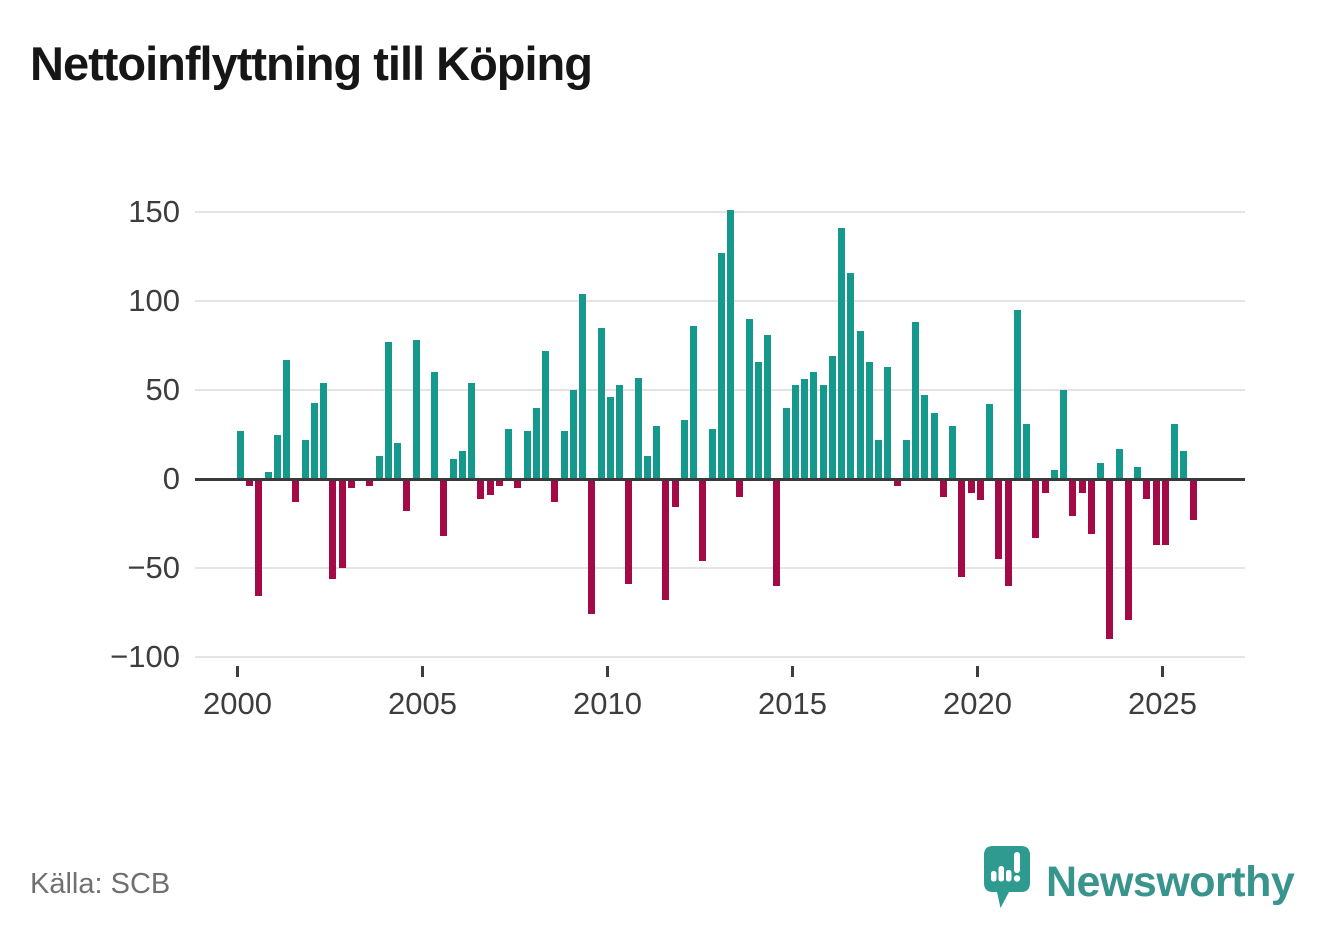 This screenshot has height=939, width=1322. I want to click on x-axis-tick-2020, so click(977, 671).